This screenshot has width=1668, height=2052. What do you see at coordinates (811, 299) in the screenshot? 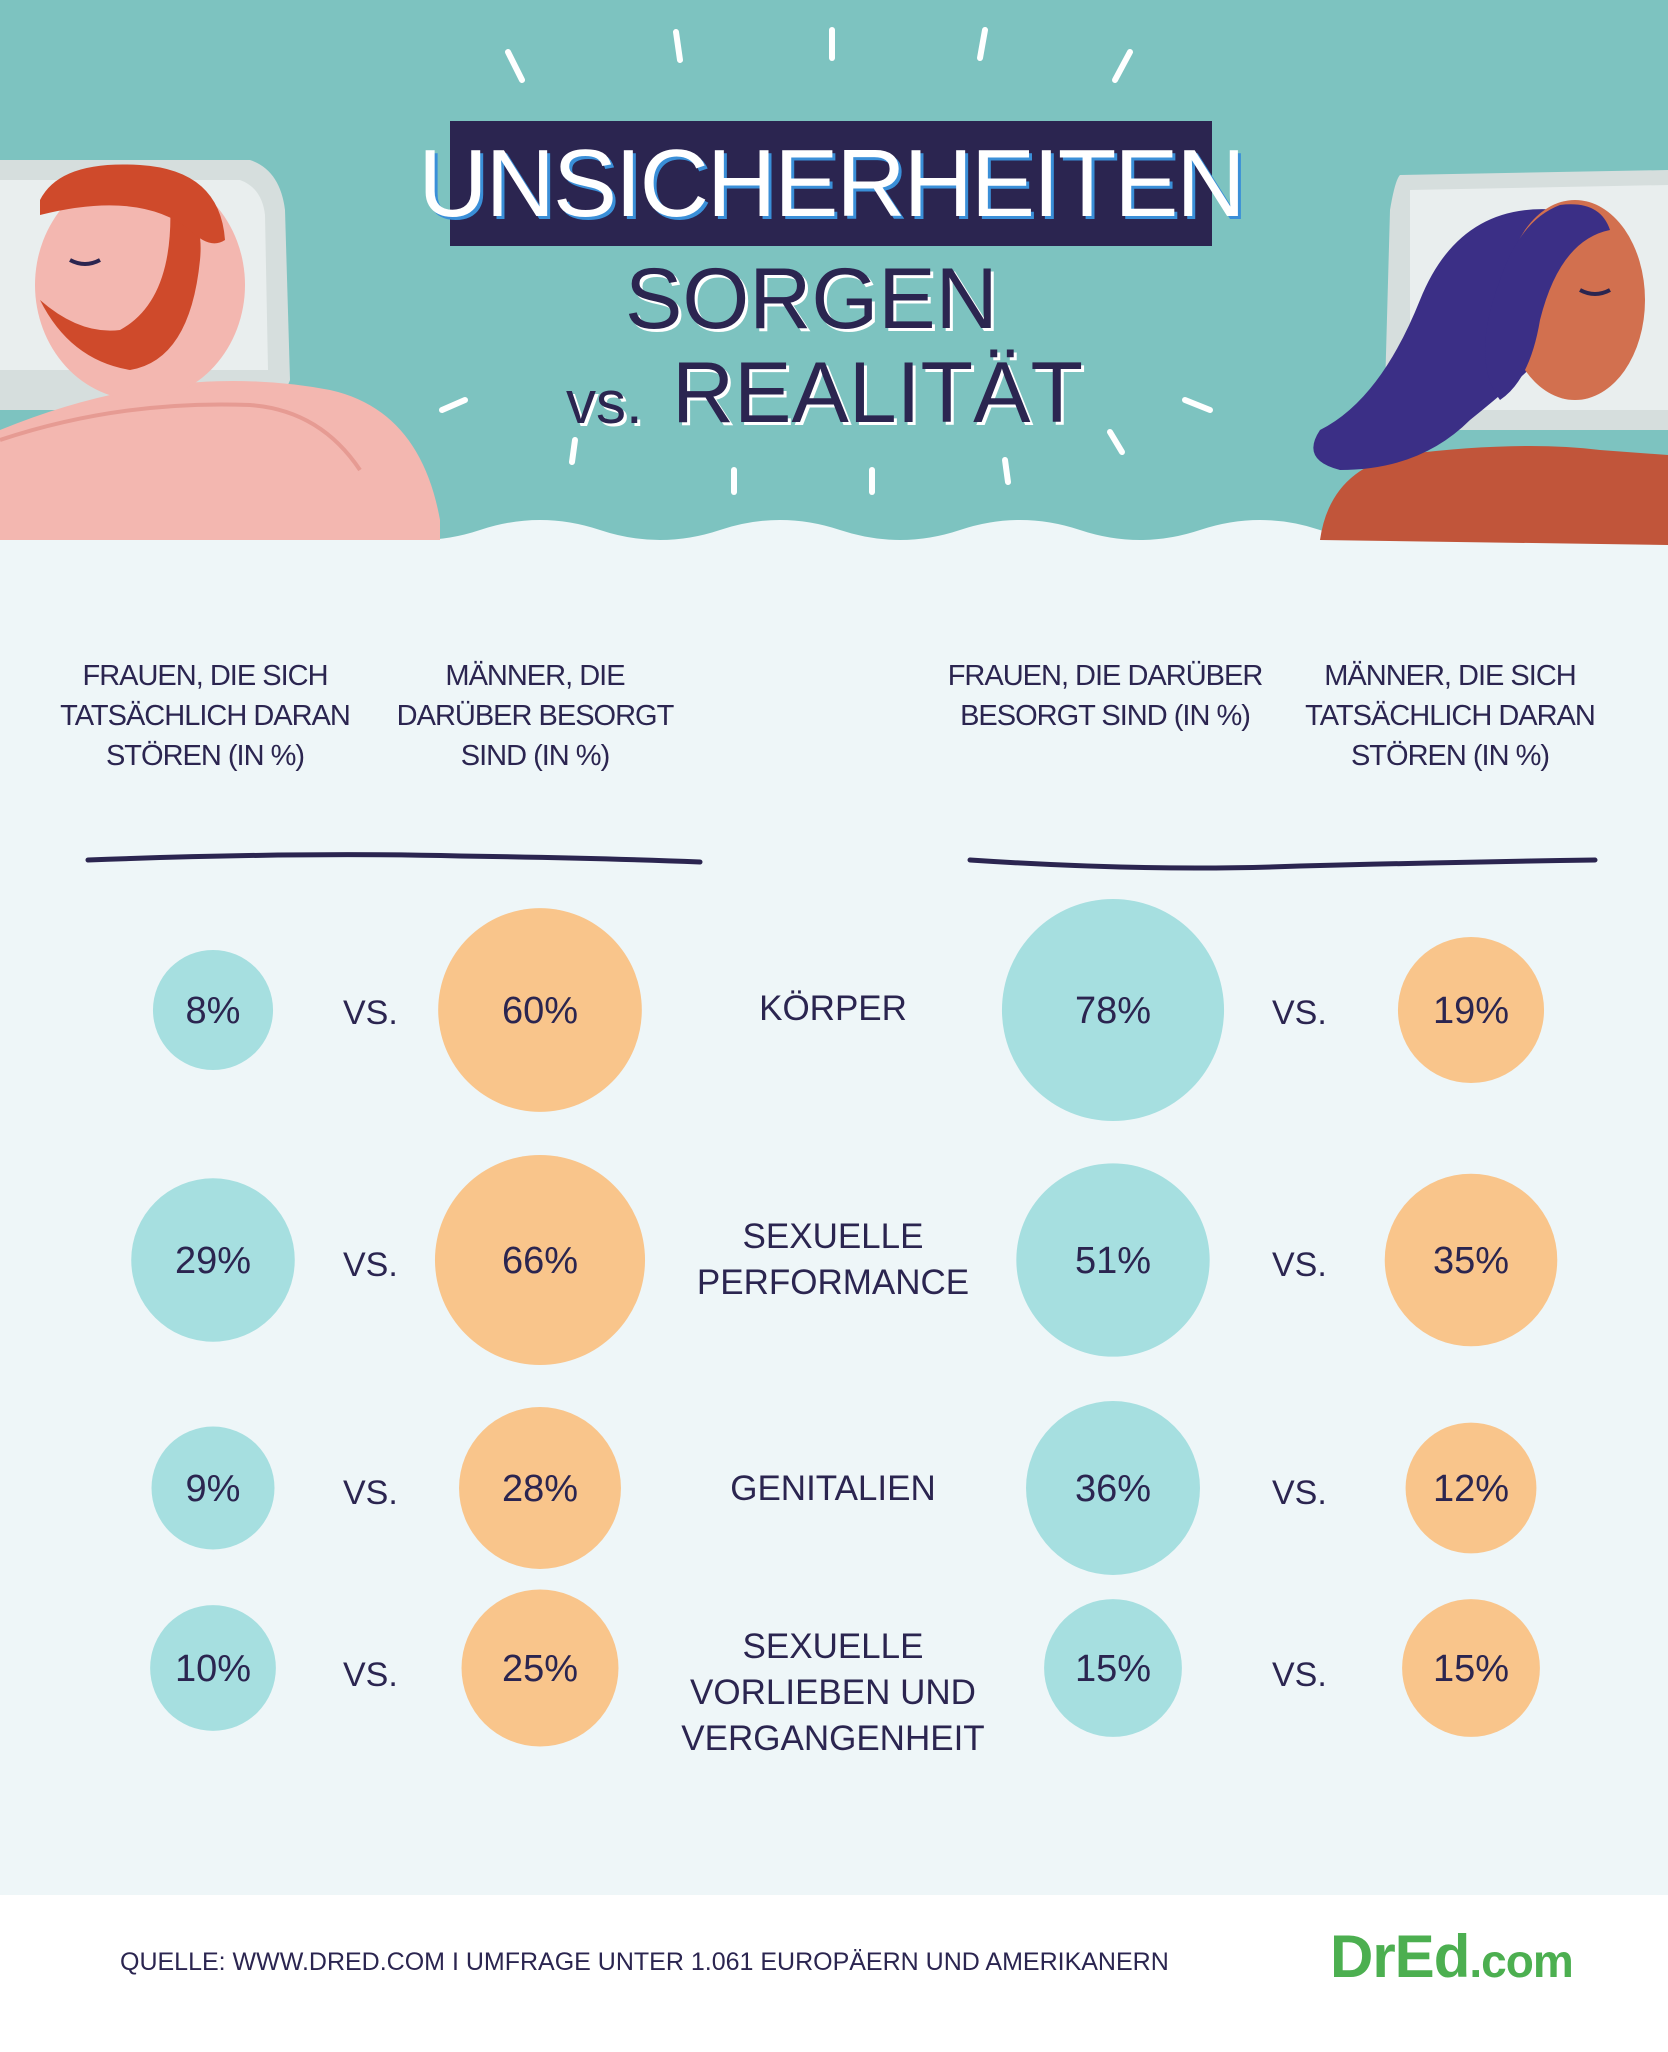
I see `subtitle-line1: SORGEN` at bounding box center [811, 299].